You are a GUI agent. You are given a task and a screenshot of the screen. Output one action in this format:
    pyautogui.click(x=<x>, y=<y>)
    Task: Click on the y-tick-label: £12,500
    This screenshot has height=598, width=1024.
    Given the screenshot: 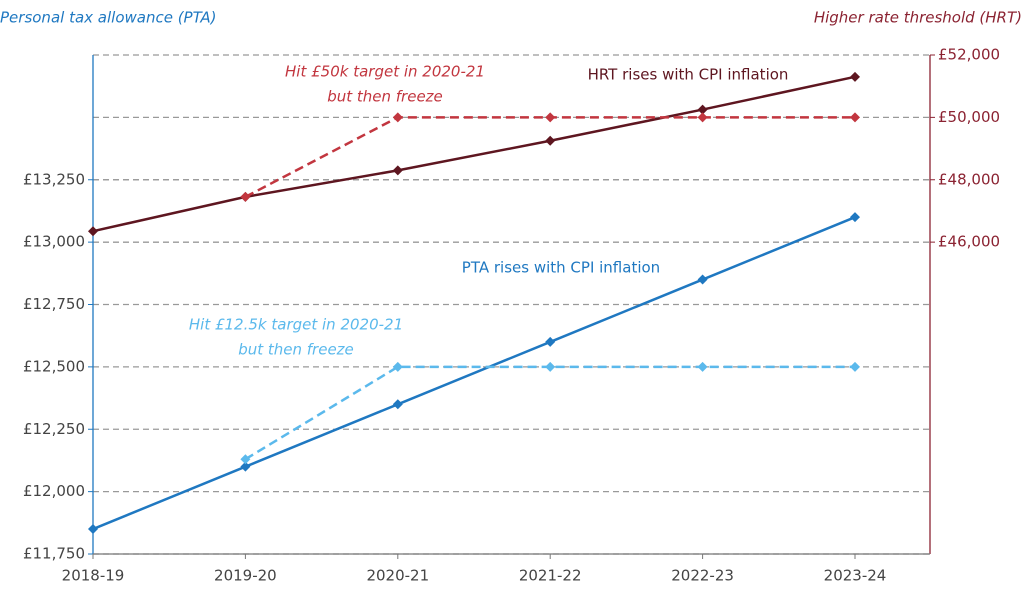 What is the action you would take?
    pyautogui.click(x=54, y=366)
    